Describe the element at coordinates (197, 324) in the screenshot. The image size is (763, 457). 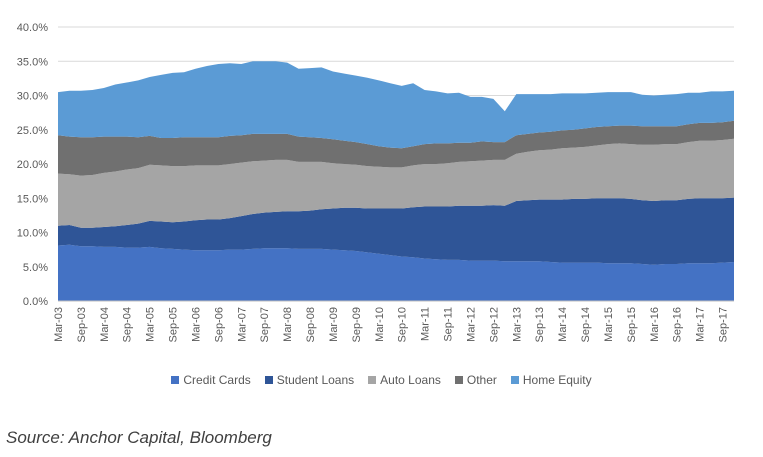
I see `x-tick-label: Mar-06` at that location.